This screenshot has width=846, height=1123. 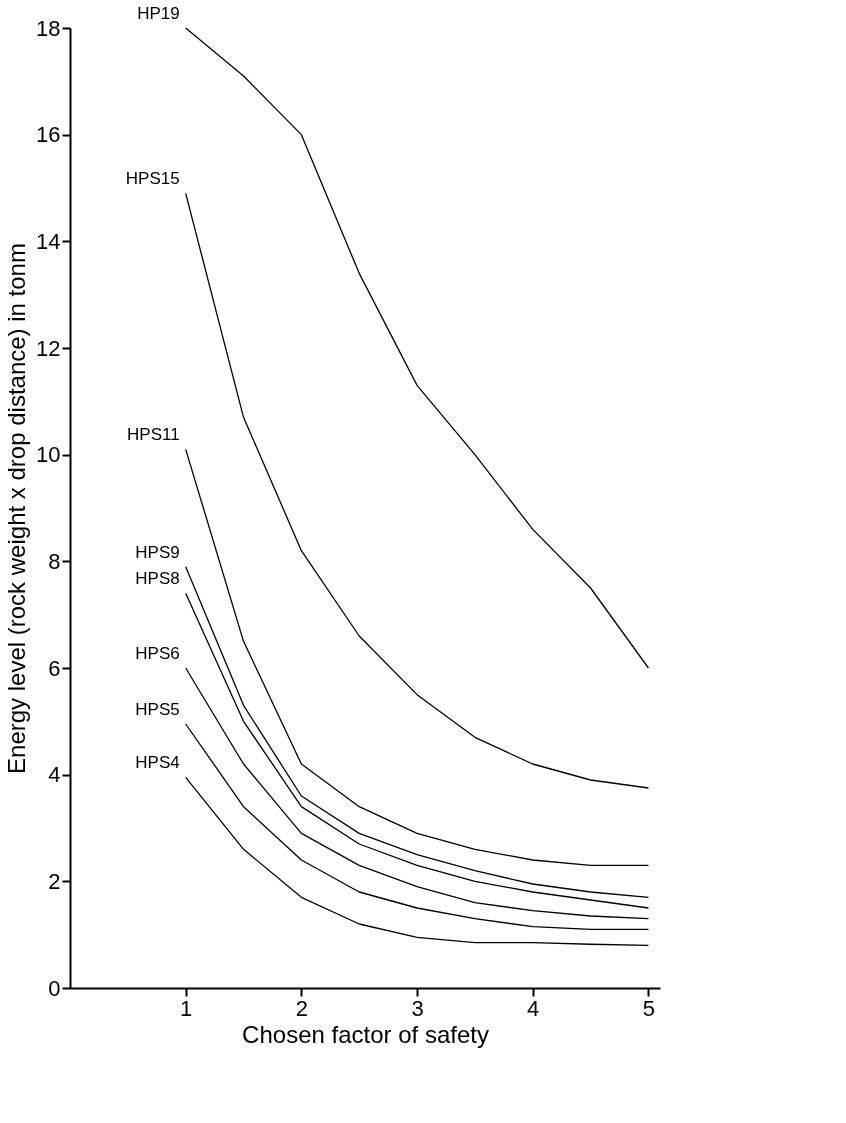 What do you see at coordinates (48, 135) in the screenshot?
I see `y-tick-label: 16` at bounding box center [48, 135].